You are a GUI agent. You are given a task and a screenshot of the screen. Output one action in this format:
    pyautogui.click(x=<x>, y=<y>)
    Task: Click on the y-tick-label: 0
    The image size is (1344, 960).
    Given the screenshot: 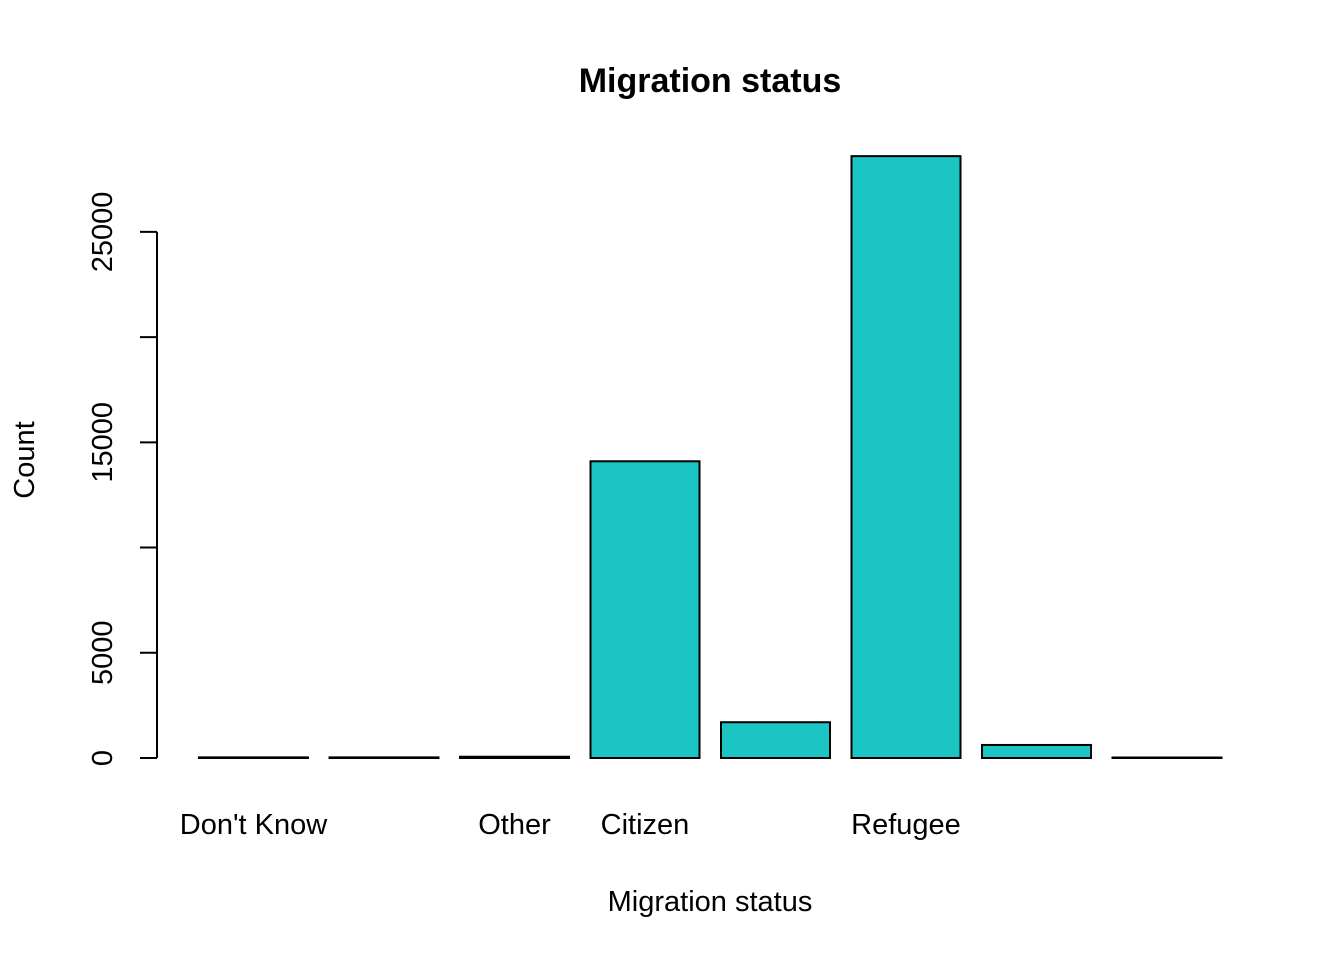 What is the action you would take?
    pyautogui.click(x=103, y=758)
    